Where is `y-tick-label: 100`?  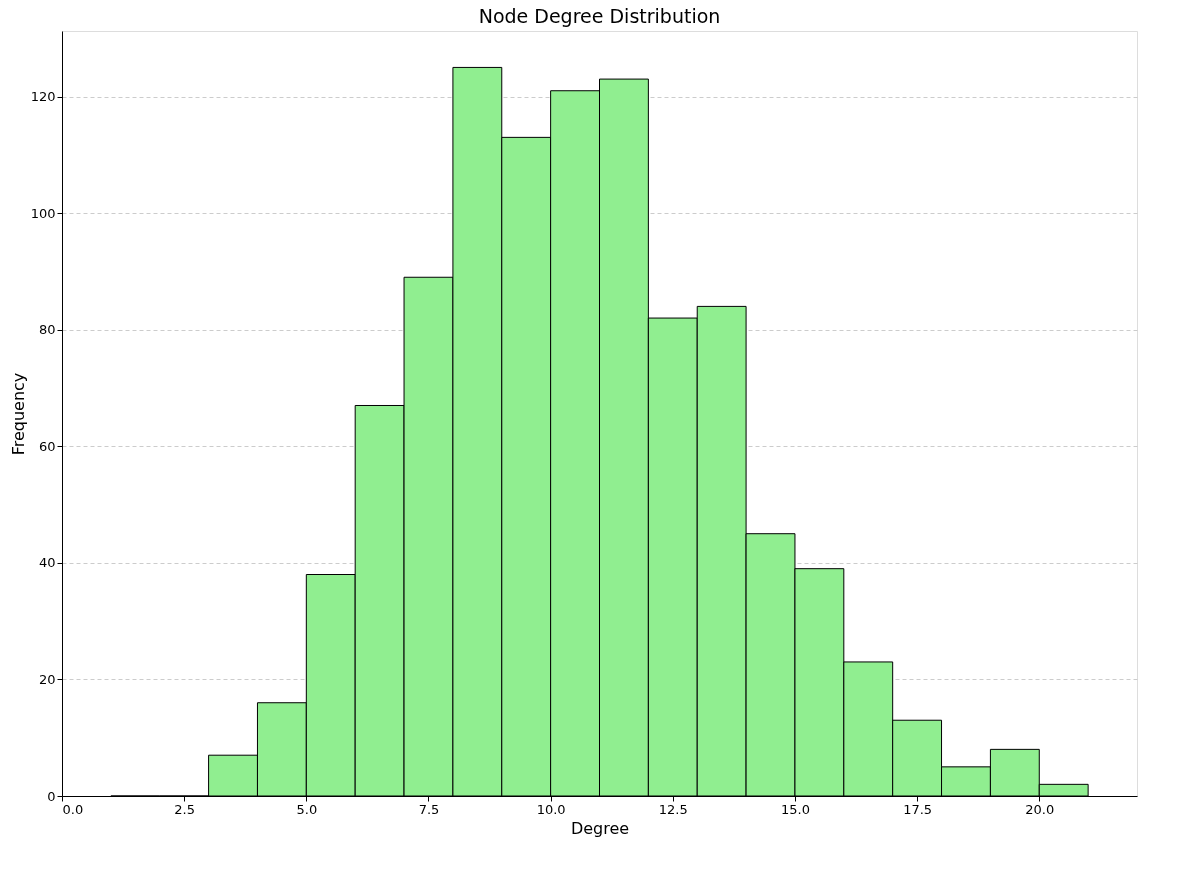 y-tick-label: 100 is located at coordinates (43, 213).